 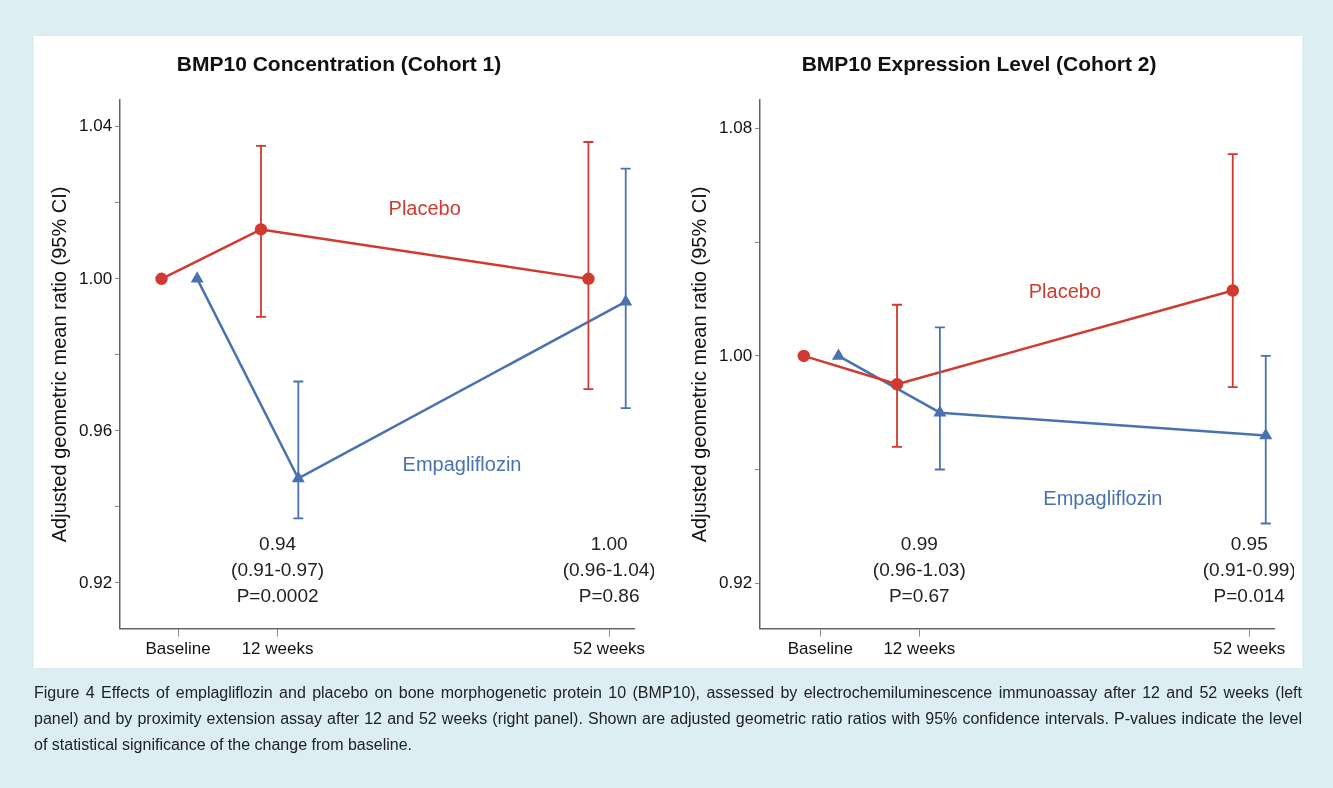 What do you see at coordinates (1249, 570) in the screenshot?
I see `annotation: 0.95 (0.91-0.99) P=0.014` at bounding box center [1249, 570].